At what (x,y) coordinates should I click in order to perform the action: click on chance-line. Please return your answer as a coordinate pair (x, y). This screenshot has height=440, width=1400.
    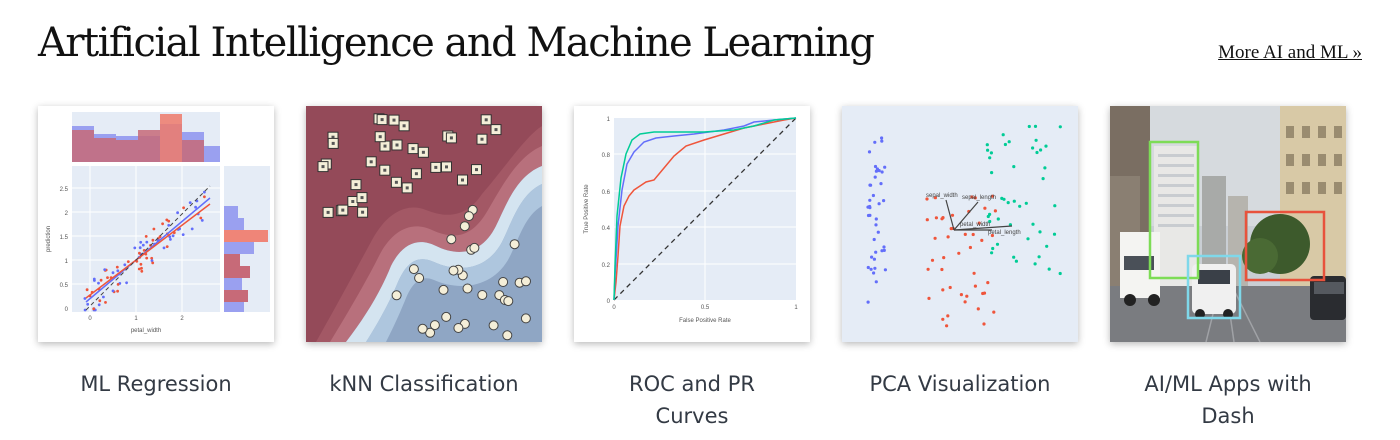
    Looking at the image, I should click on (705, 209).